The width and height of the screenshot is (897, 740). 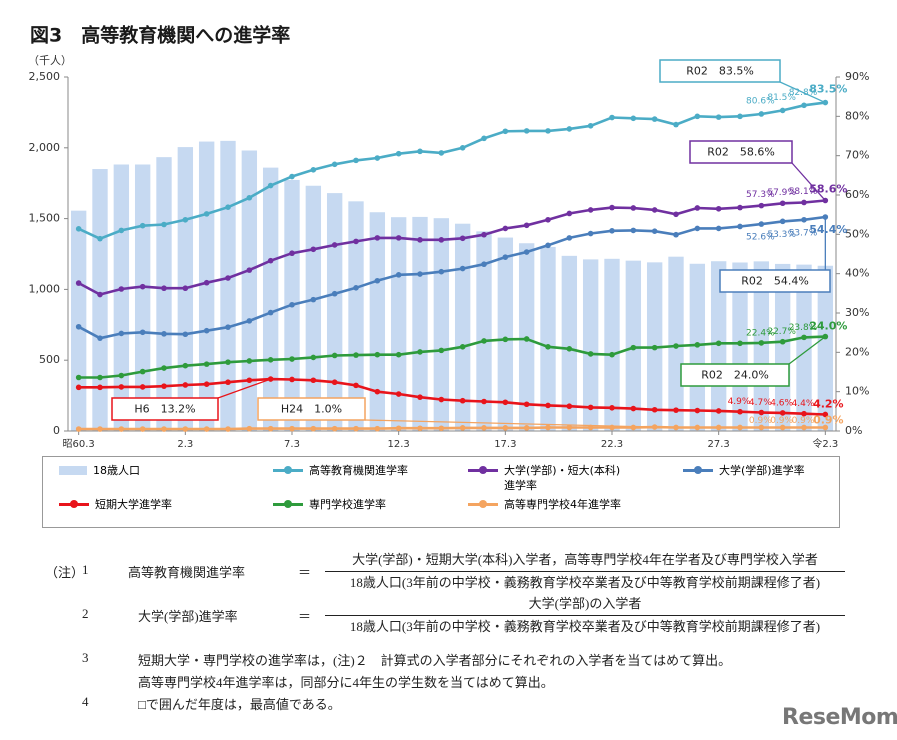 What do you see at coordinates (828, 229) in the screenshot?
I see `data-label: 54.4%` at bounding box center [828, 229].